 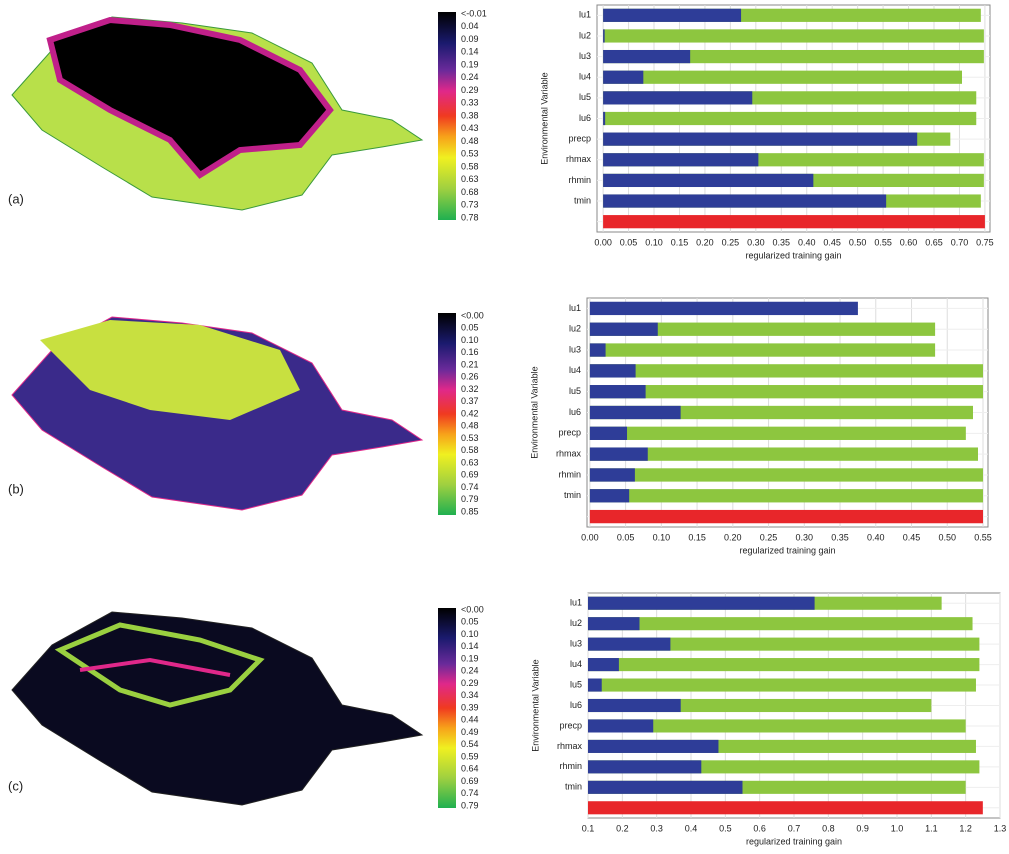 I want to click on y-axis-label: Environmental Variable, so click(x=534, y=412).